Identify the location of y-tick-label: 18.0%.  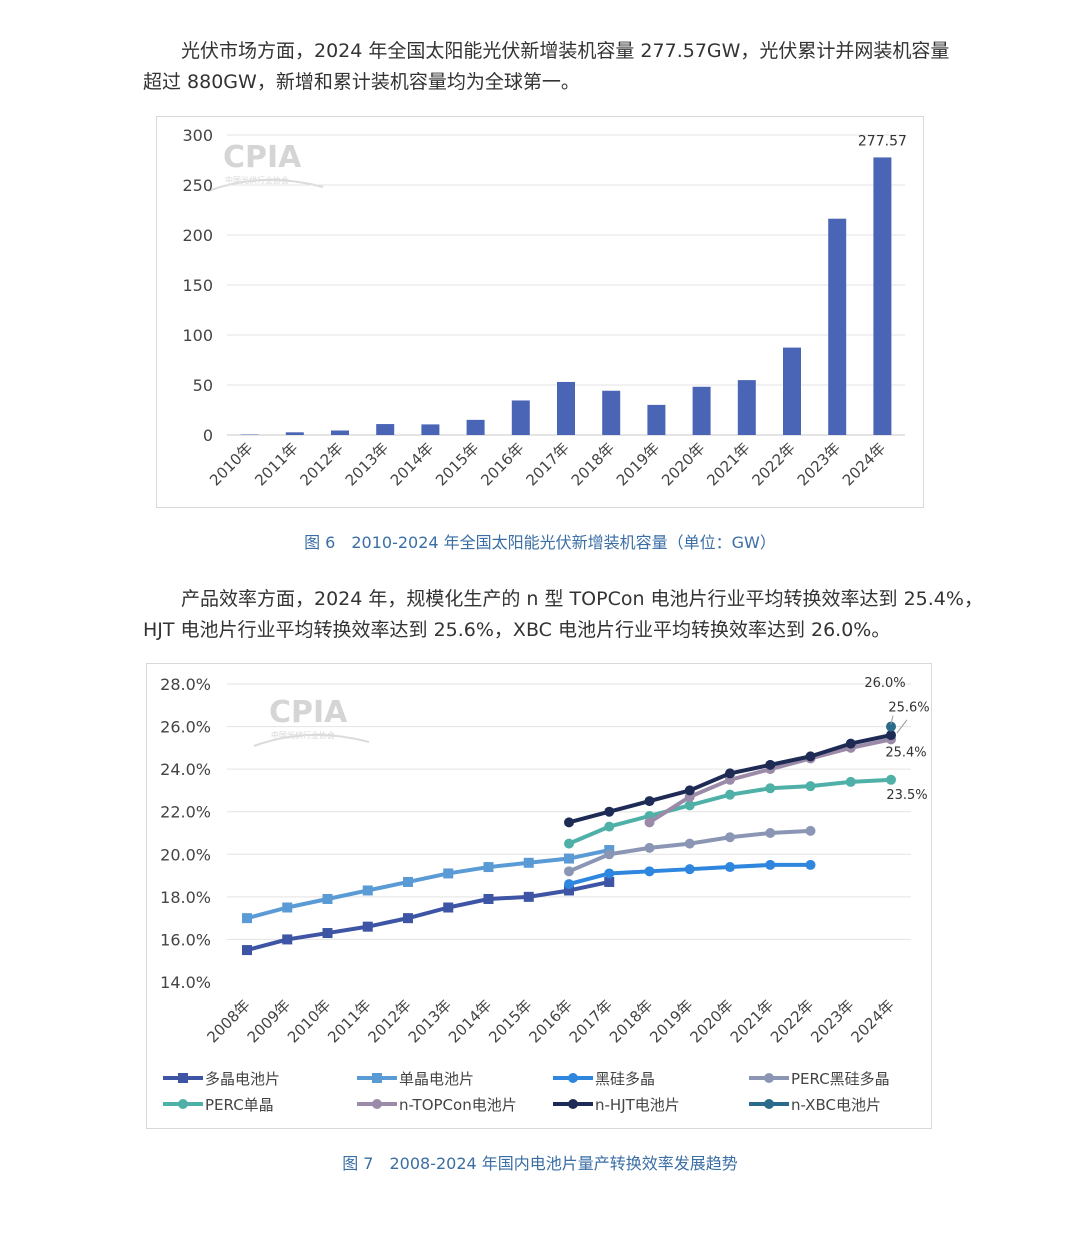
(185, 897).